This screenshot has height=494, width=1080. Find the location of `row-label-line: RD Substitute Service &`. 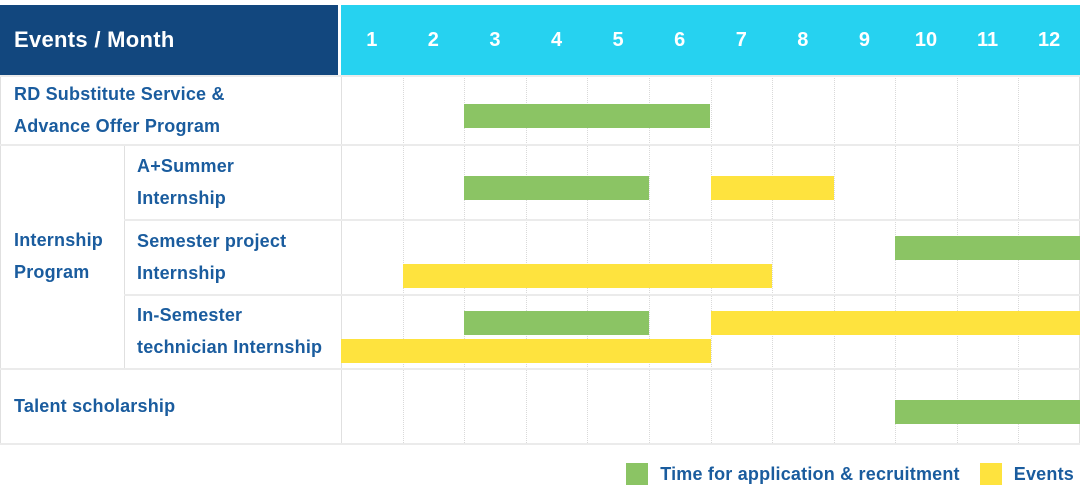

row-label-line: RD Substitute Service & is located at coordinates (119, 93).